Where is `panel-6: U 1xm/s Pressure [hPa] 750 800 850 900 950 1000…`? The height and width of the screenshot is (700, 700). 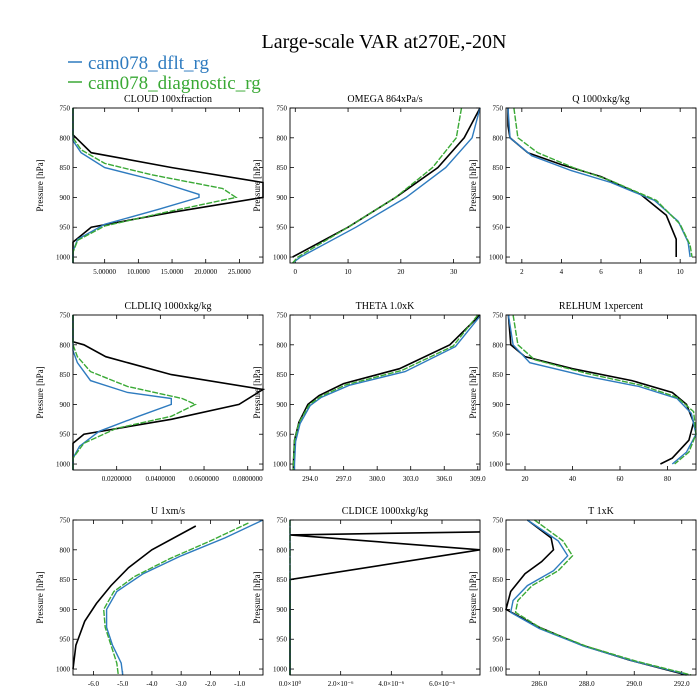
panel-6: U 1xm/s Pressure [hPa] 750 800 850 900 950 1000… is located at coordinates (149, 597).